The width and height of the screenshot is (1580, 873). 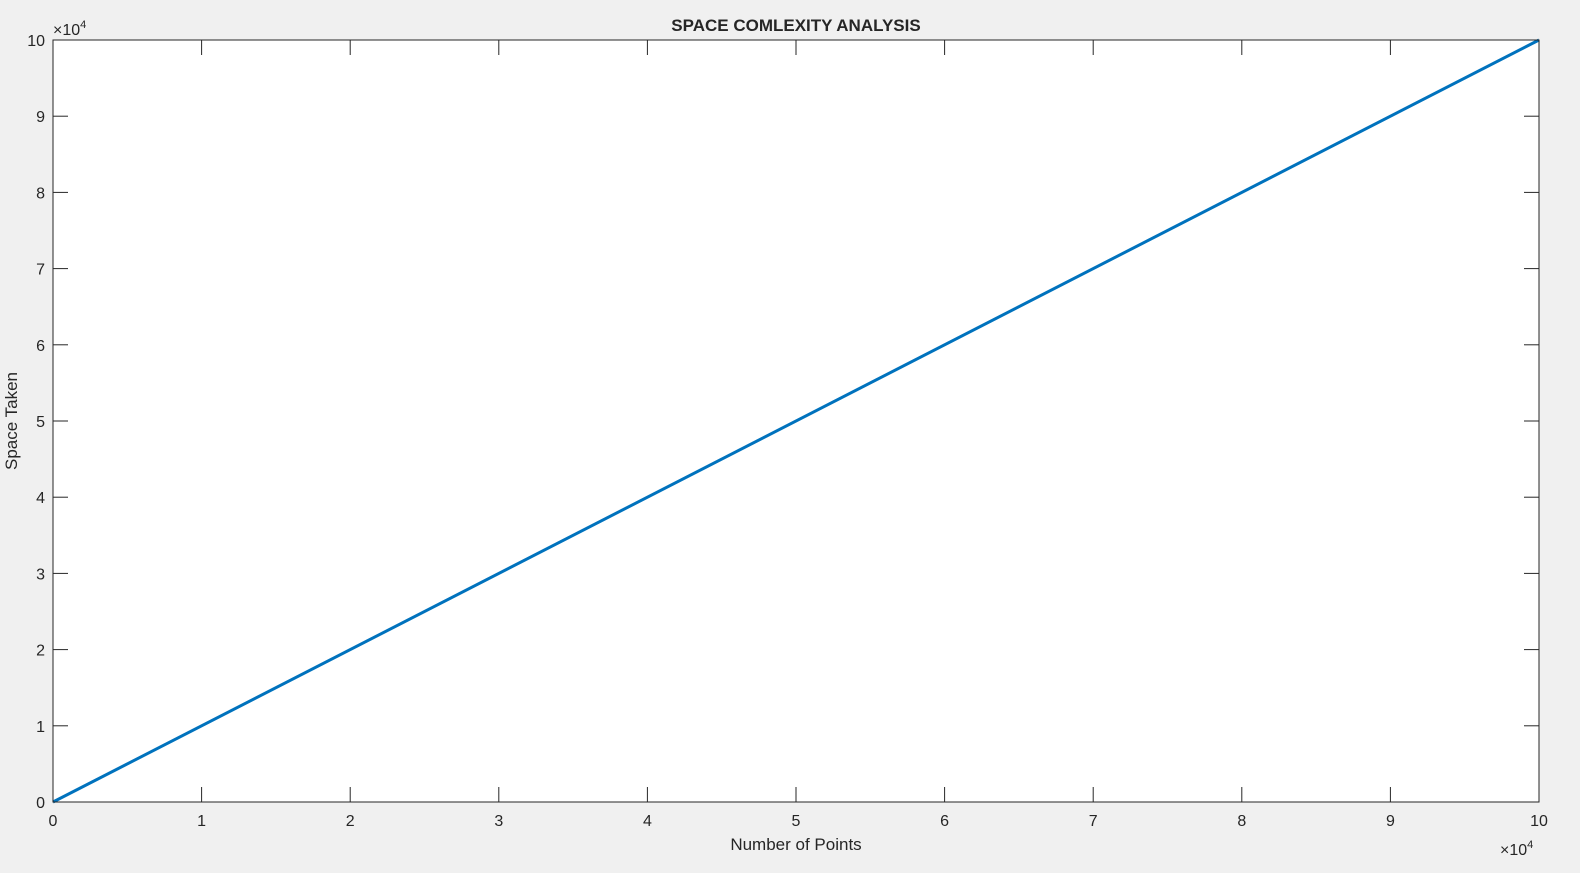 What do you see at coordinates (40, 727) in the screenshot?
I see `y-tick-label: 1` at bounding box center [40, 727].